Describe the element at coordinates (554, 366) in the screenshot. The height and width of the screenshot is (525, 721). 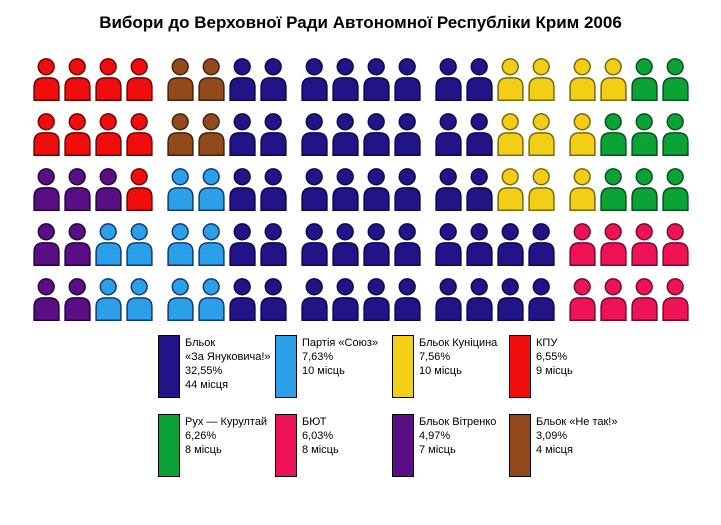
I see `legend-text-kpu: КПУ 6,55% 9 місць` at that location.